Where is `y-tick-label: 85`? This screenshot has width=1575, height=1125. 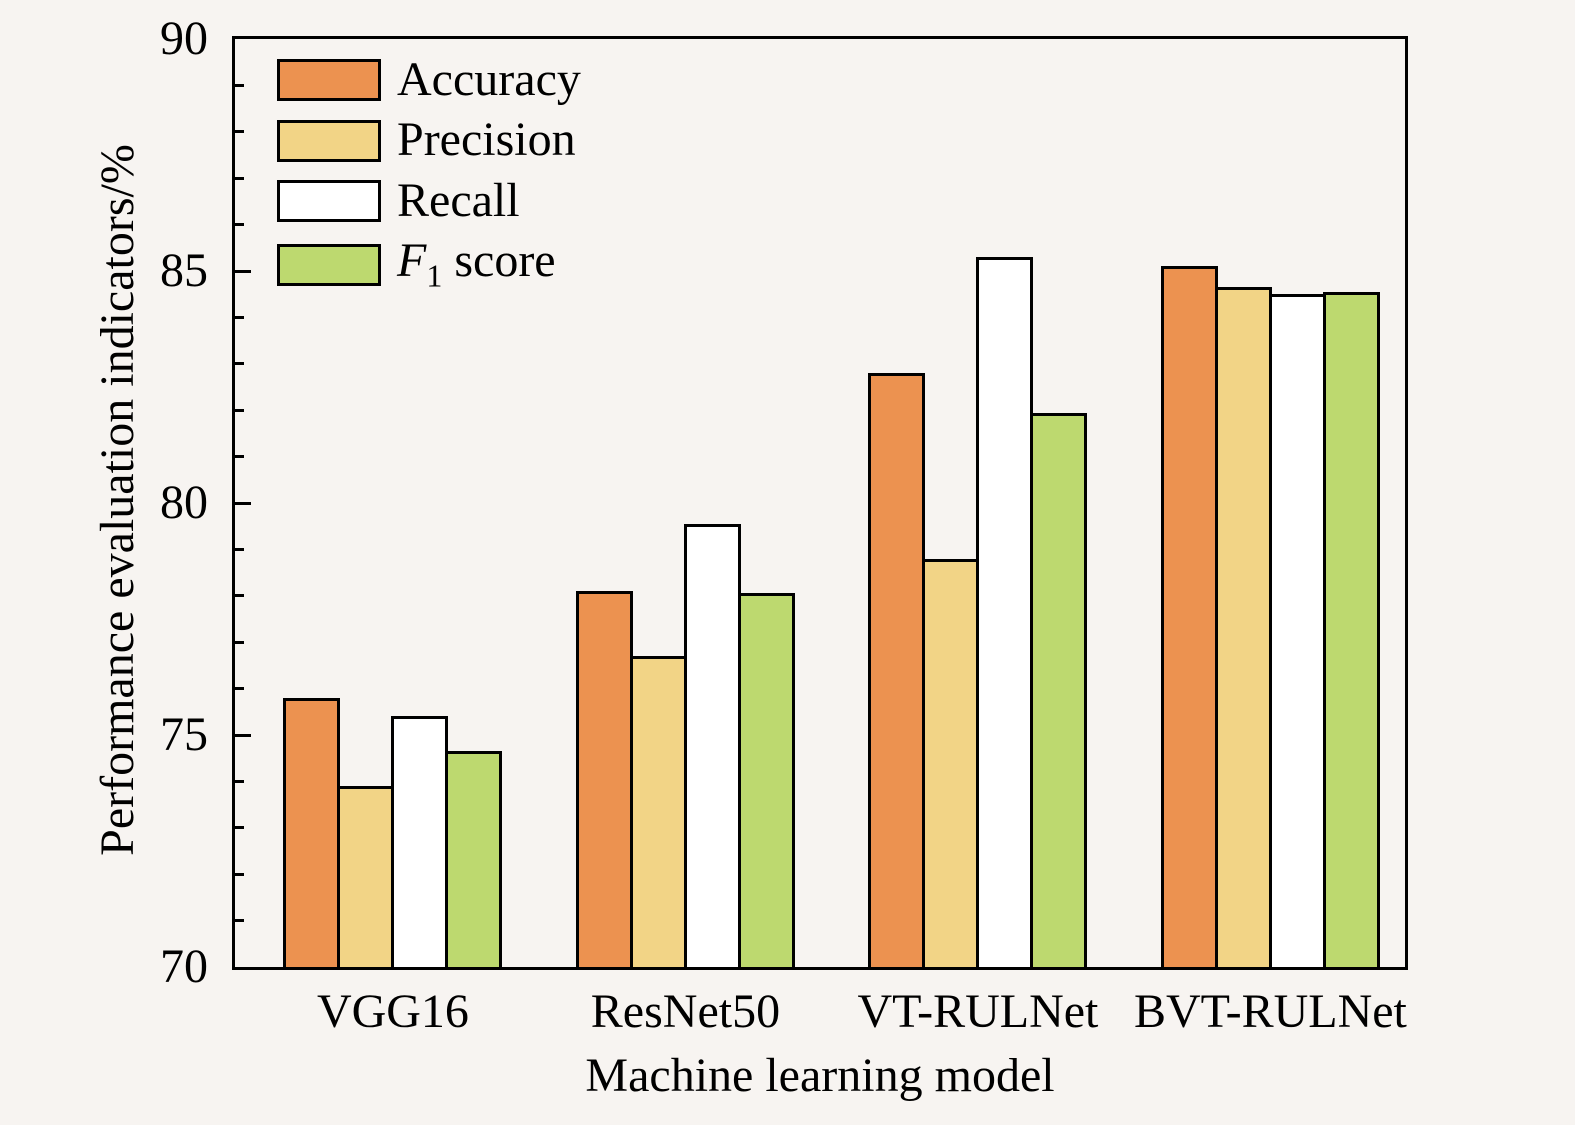
y-tick-label: 85 is located at coordinates (184, 270).